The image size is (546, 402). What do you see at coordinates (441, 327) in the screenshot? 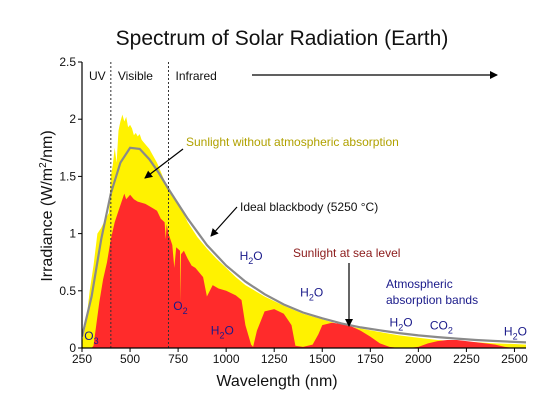
I see `molecule-label-co2: CO2` at bounding box center [441, 327].